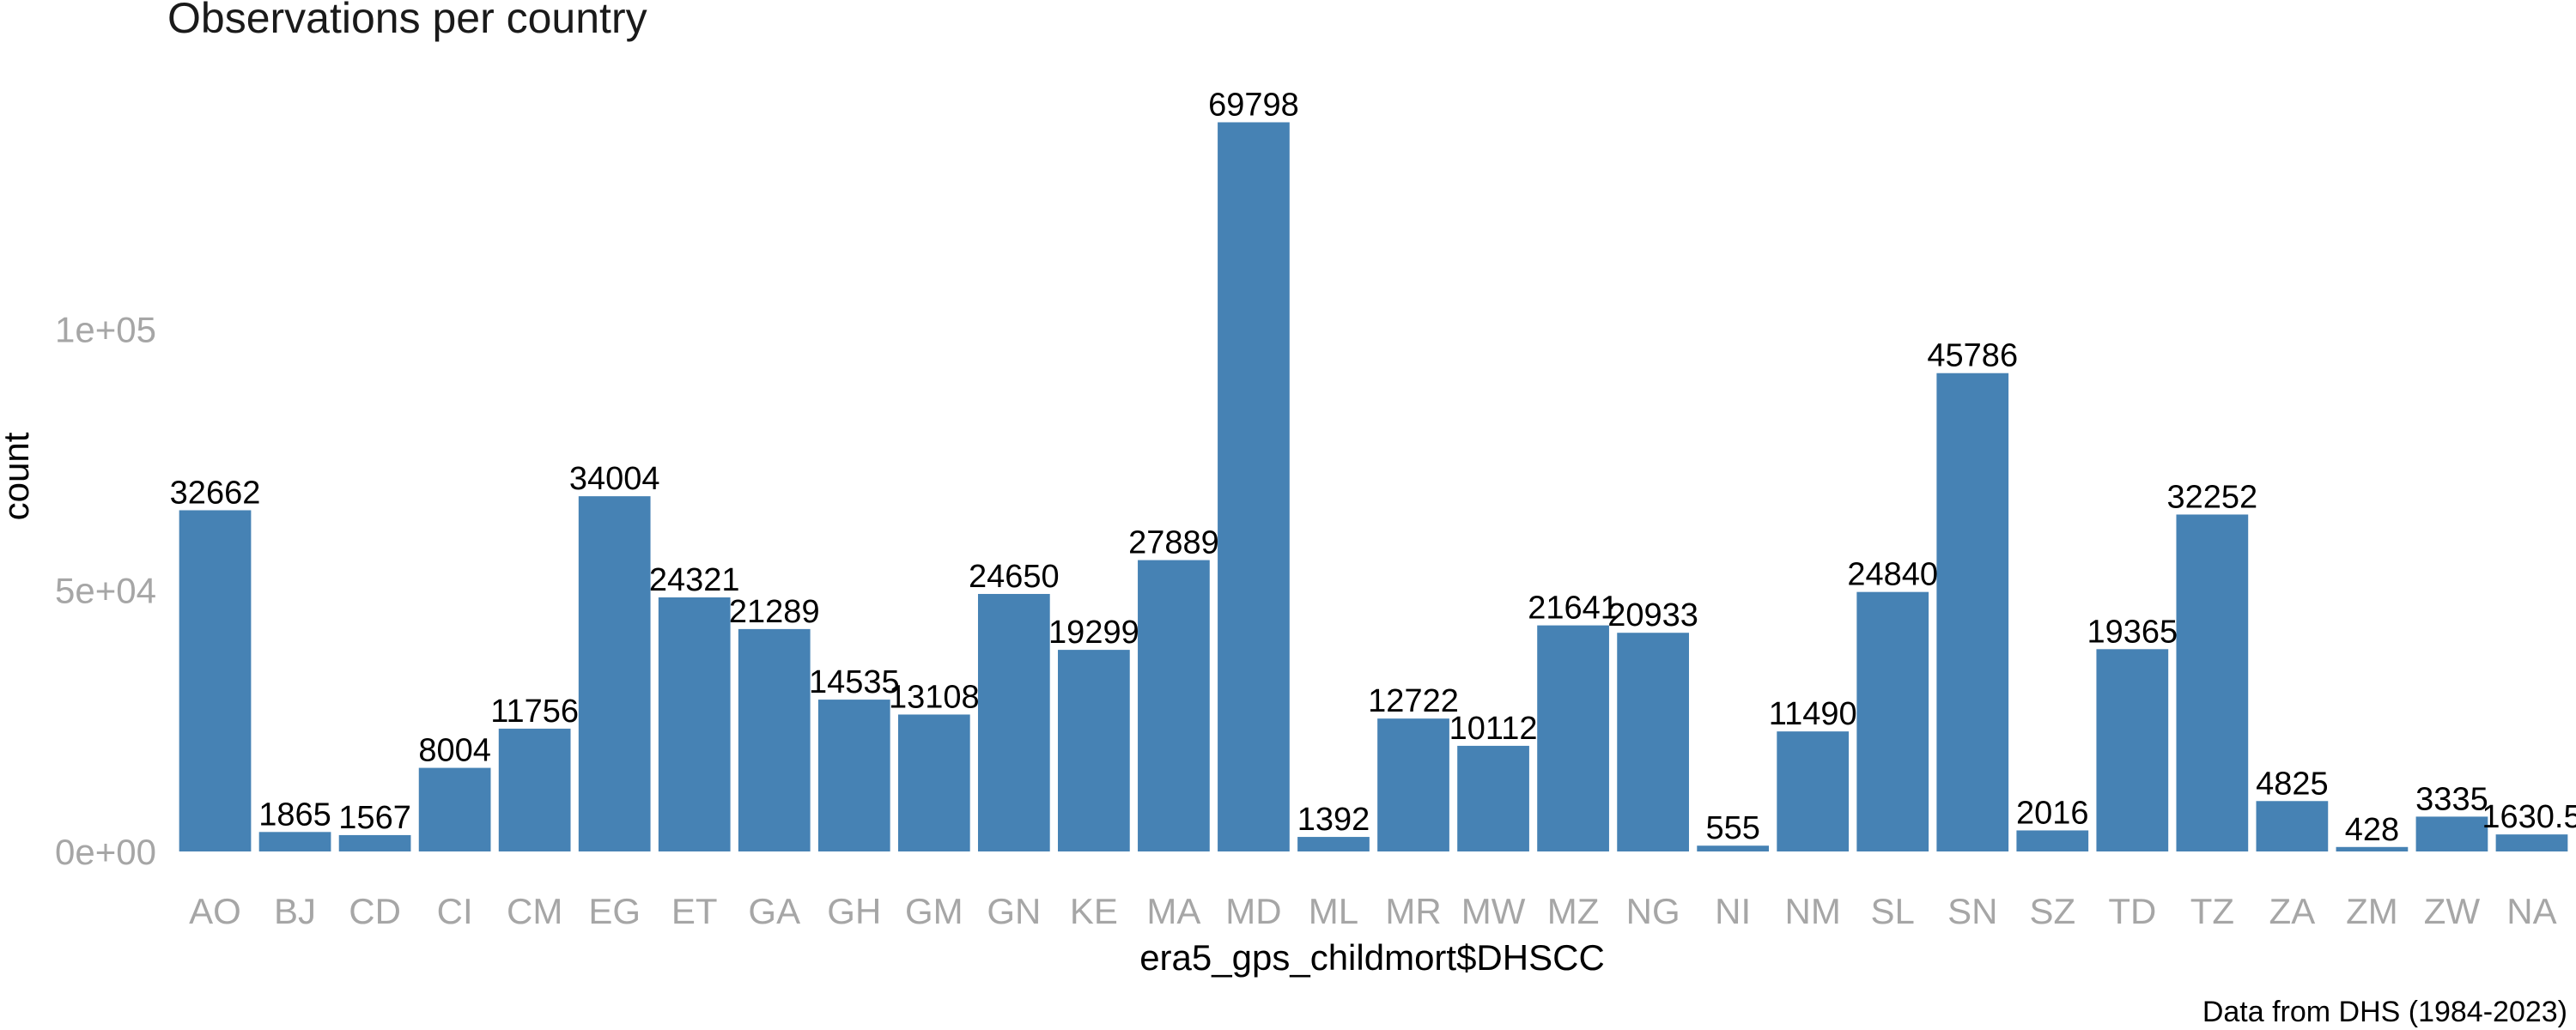 The width and height of the screenshot is (2576, 1030). I want to click on x-tick-label-ng: NG, so click(1653, 911).